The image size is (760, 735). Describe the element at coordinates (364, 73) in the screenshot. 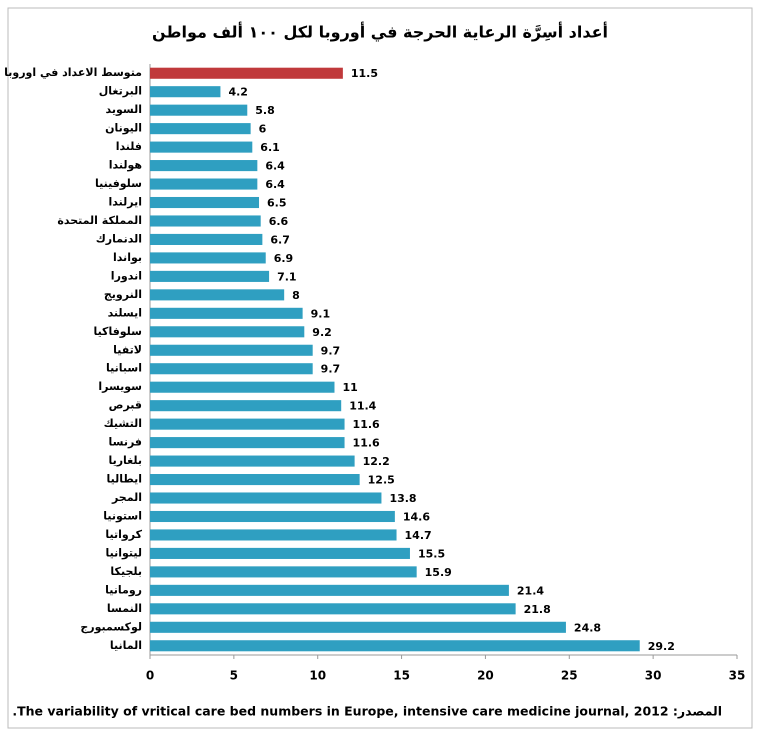

I see `value-label: 11.5` at that location.